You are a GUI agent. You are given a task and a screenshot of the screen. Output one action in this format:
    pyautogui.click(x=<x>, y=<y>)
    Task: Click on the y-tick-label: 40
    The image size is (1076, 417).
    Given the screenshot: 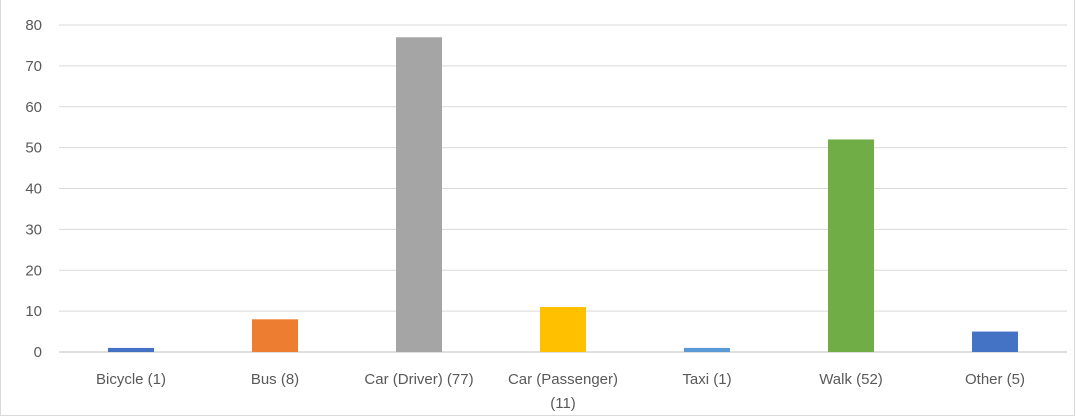 What is the action you would take?
    pyautogui.click(x=33, y=189)
    